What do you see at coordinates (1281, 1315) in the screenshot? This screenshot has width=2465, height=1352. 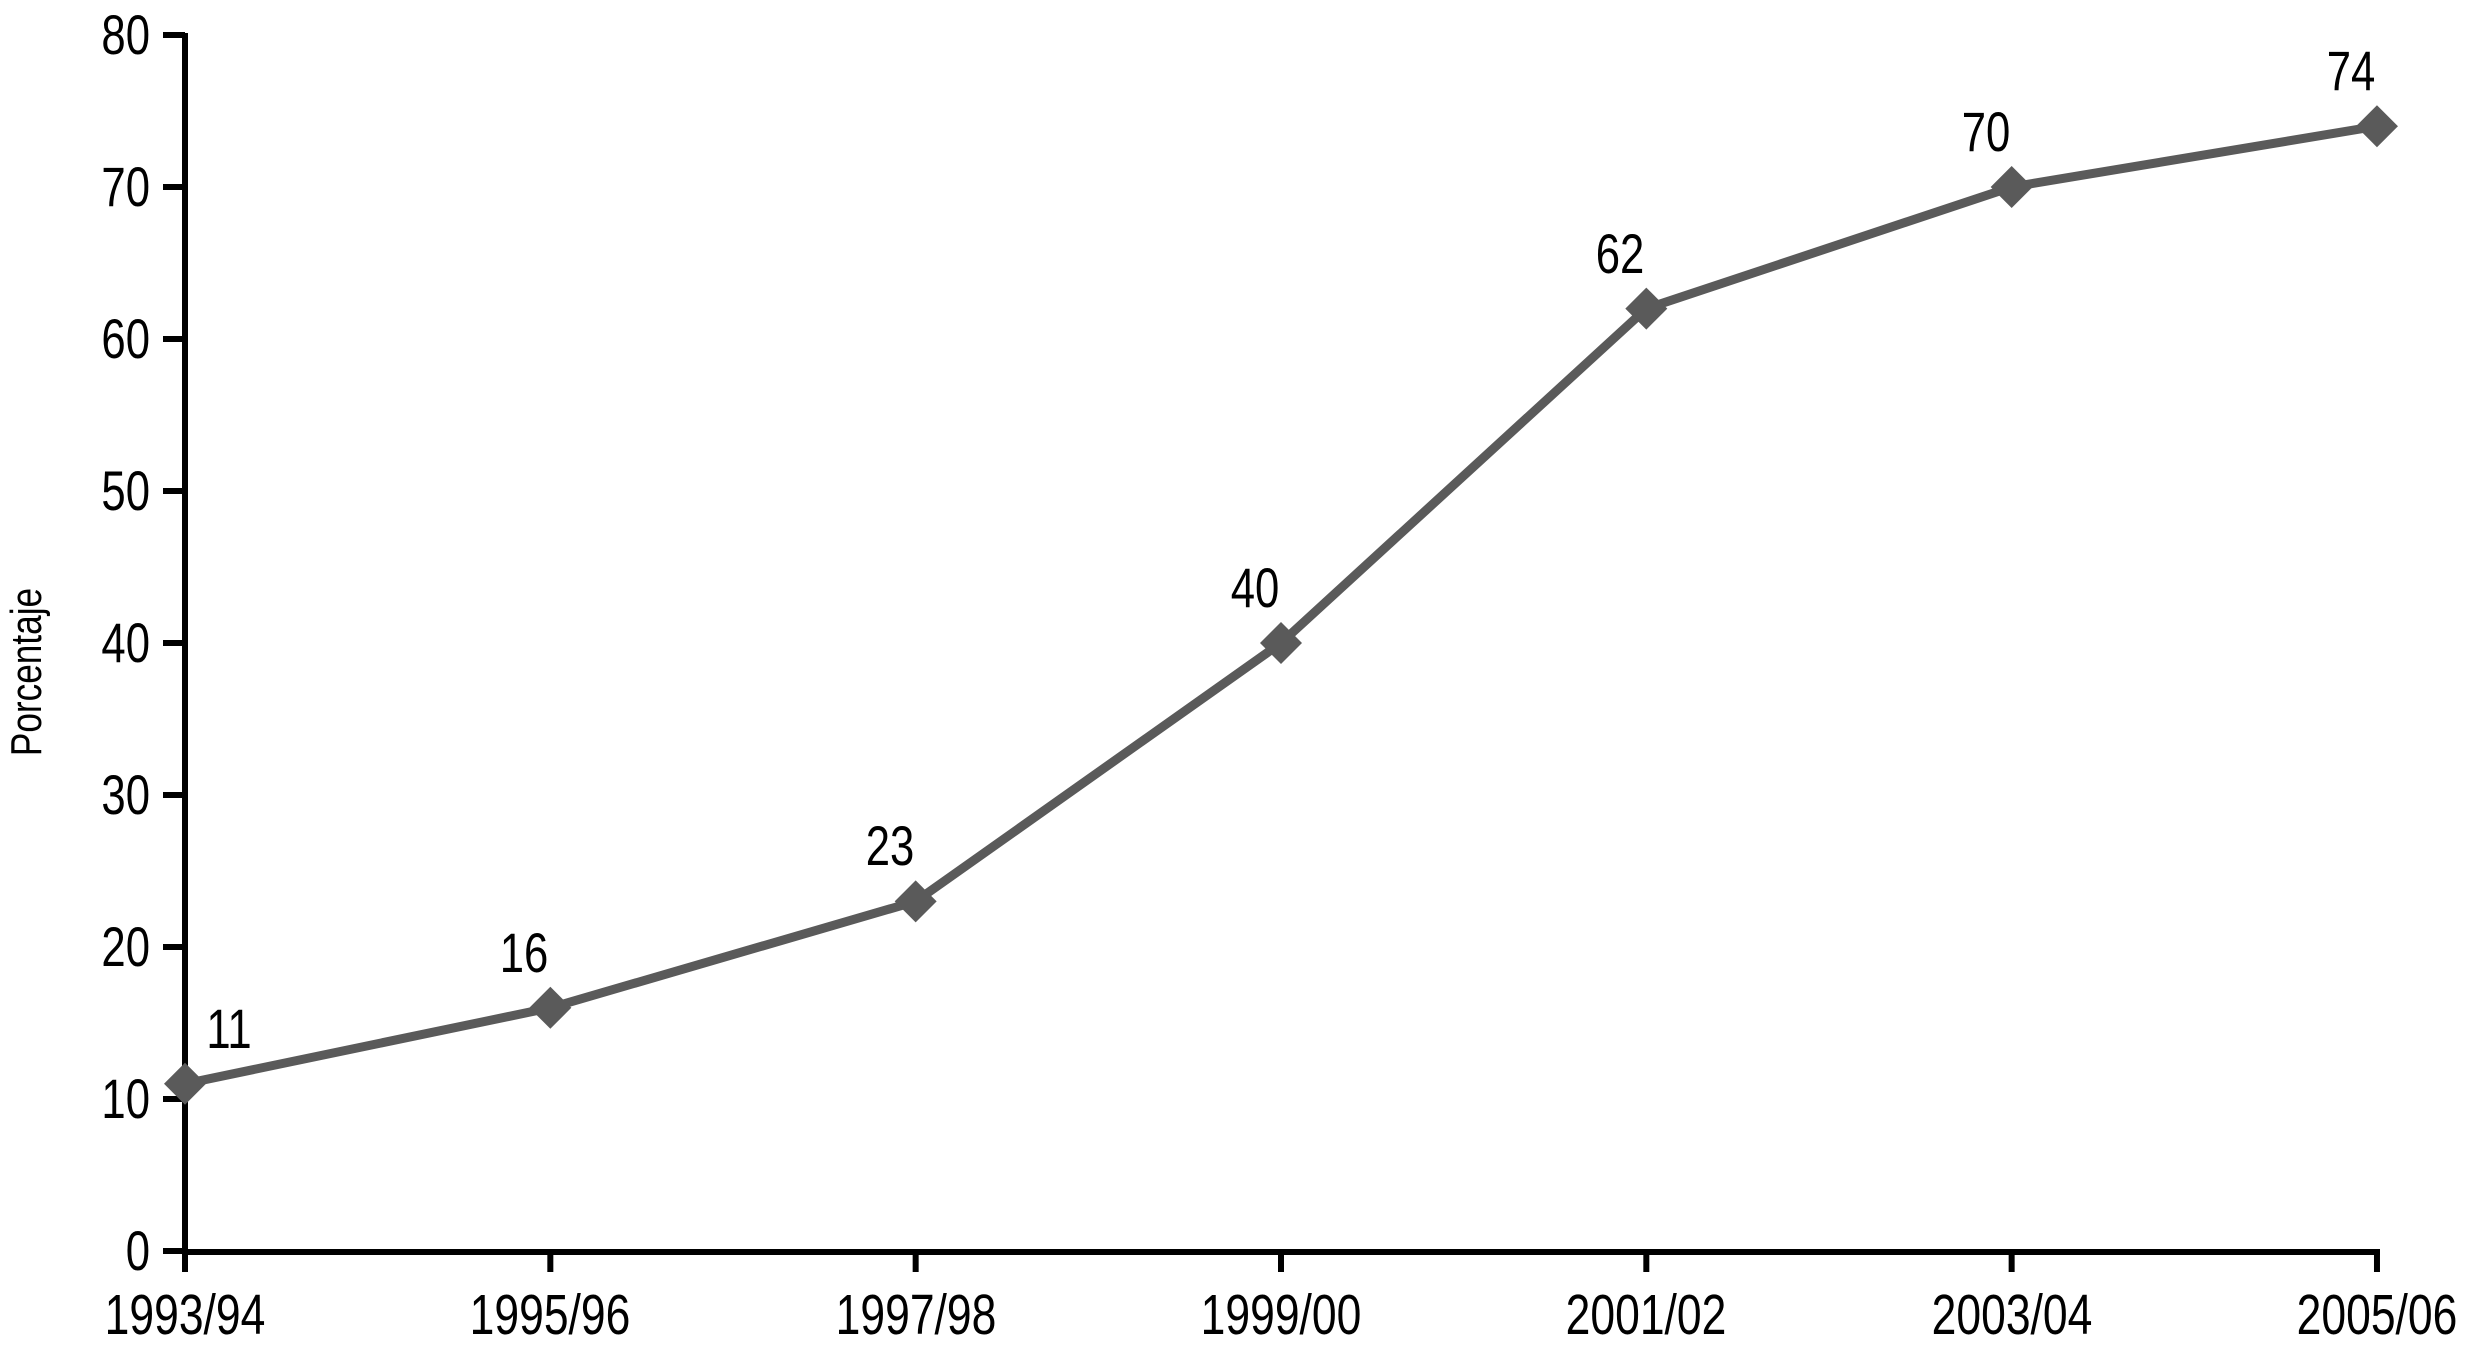 I see `x-tick-label: 1999/00` at bounding box center [1281, 1315].